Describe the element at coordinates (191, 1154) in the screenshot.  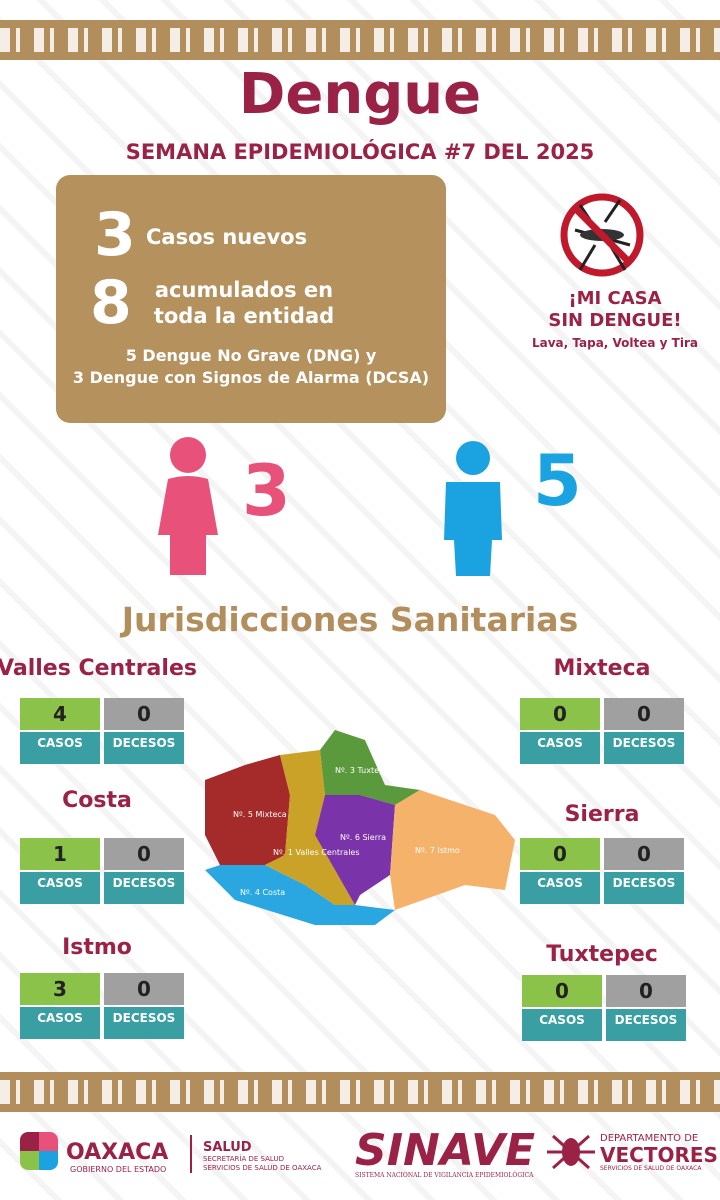
I see `divider` at that location.